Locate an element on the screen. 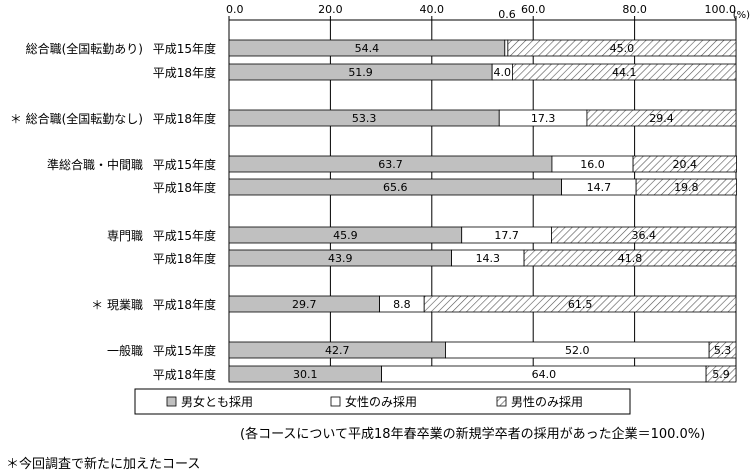 The height and width of the screenshot is (473, 753). data-label: 53.3 is located at coordinates (364, 118).